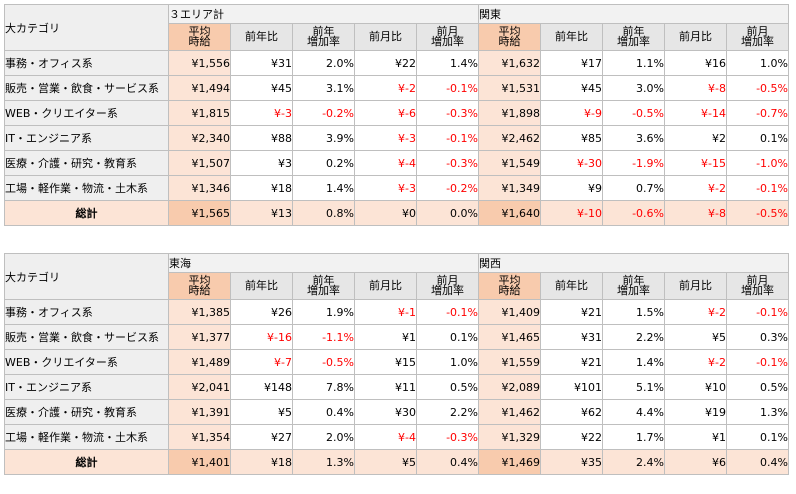  I want to click on cell-mom: ¥-2, so click(385, 88).